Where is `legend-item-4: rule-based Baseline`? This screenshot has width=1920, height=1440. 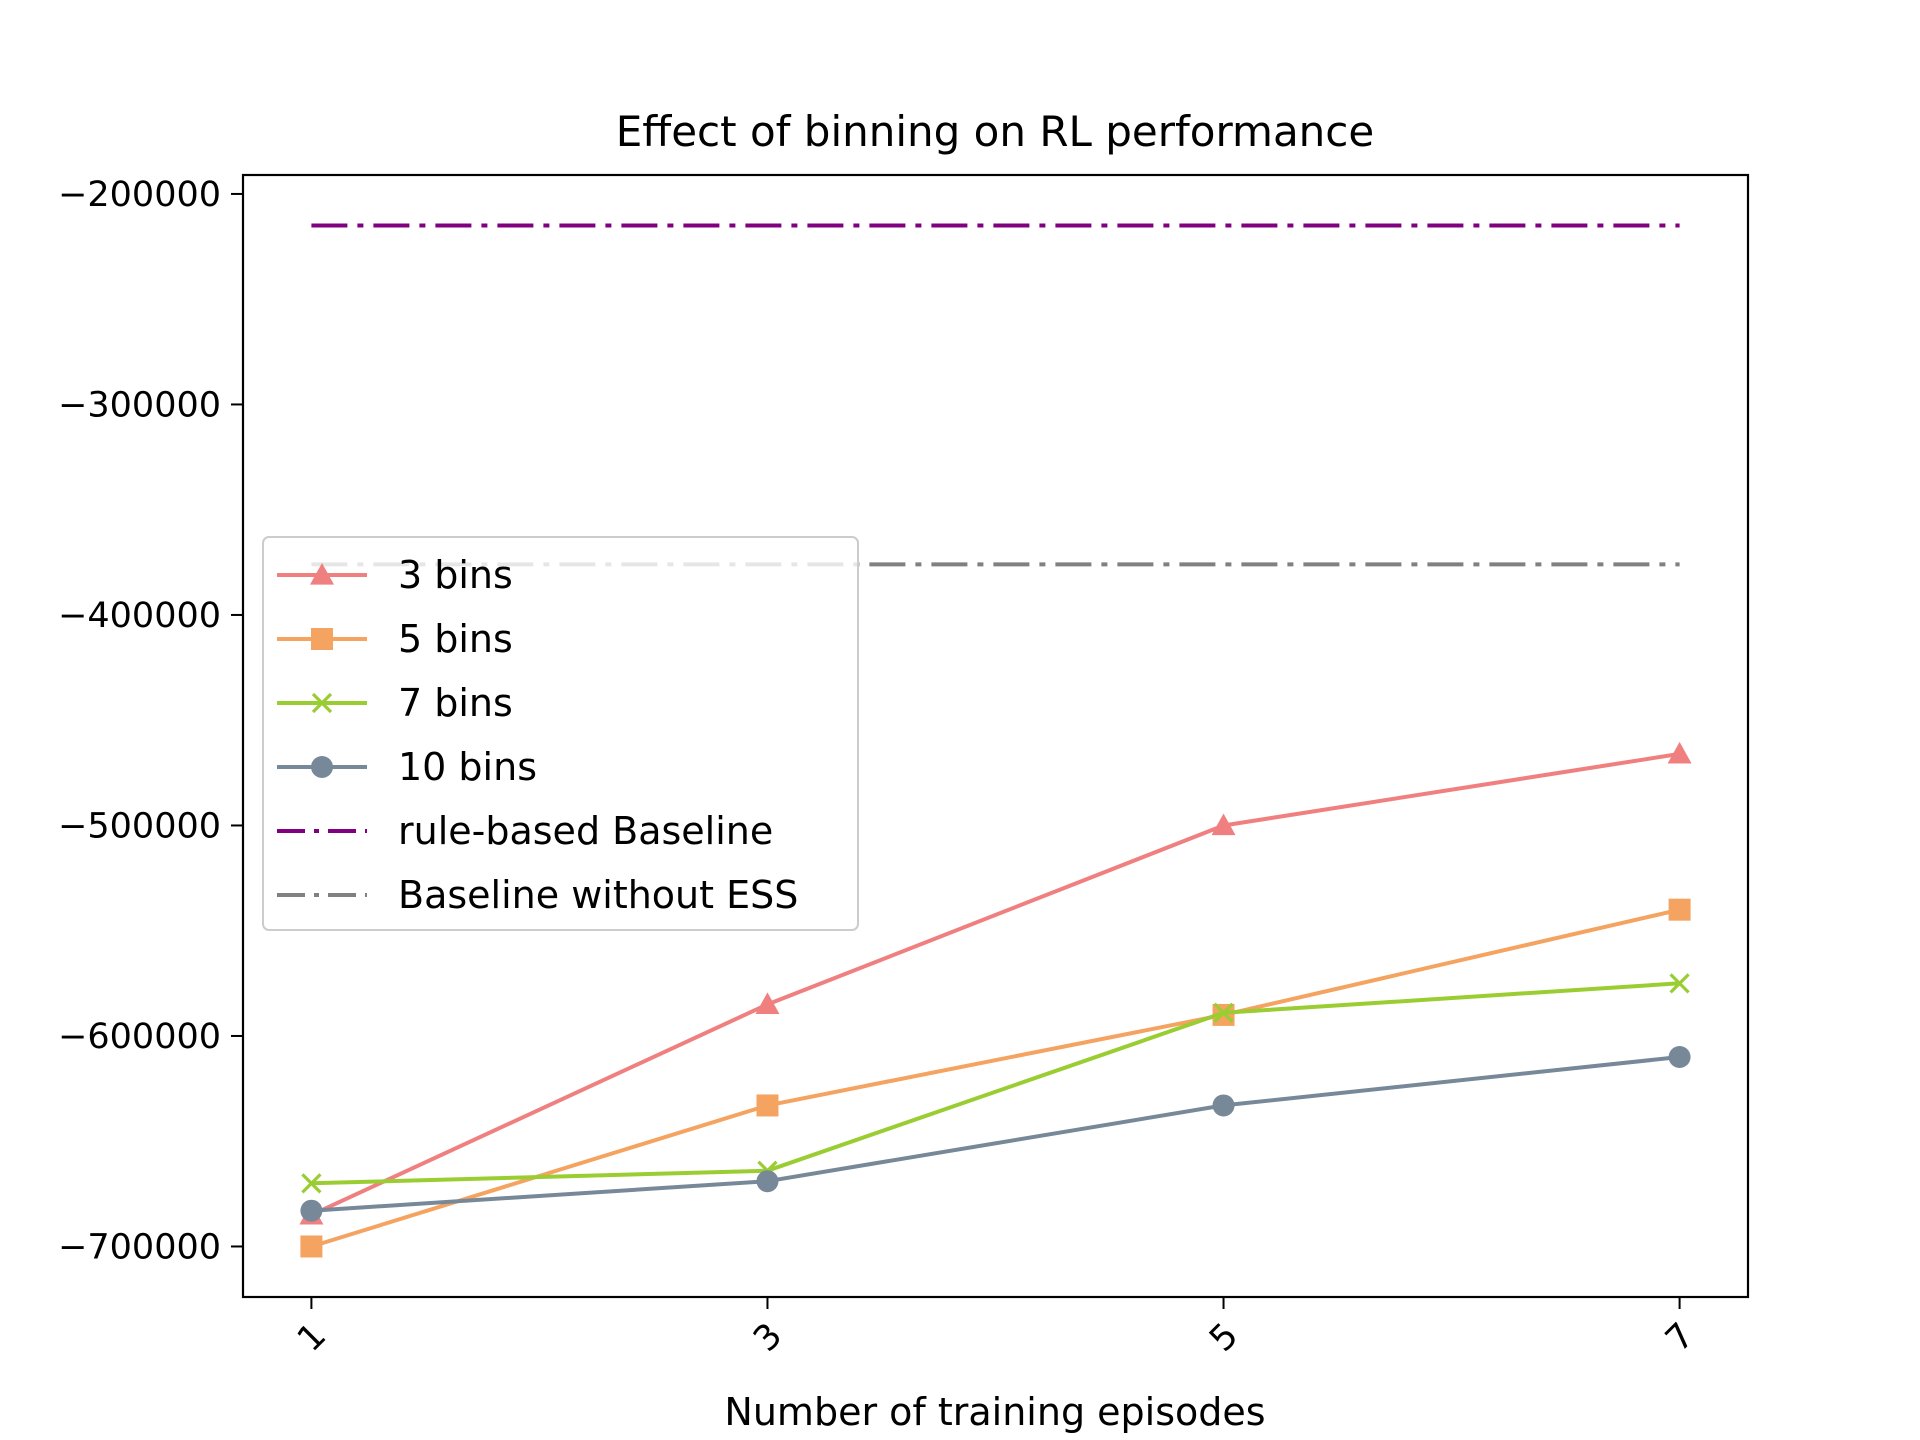 legend-item-4: rule-based Baseline is located at coordinates (525, 831).